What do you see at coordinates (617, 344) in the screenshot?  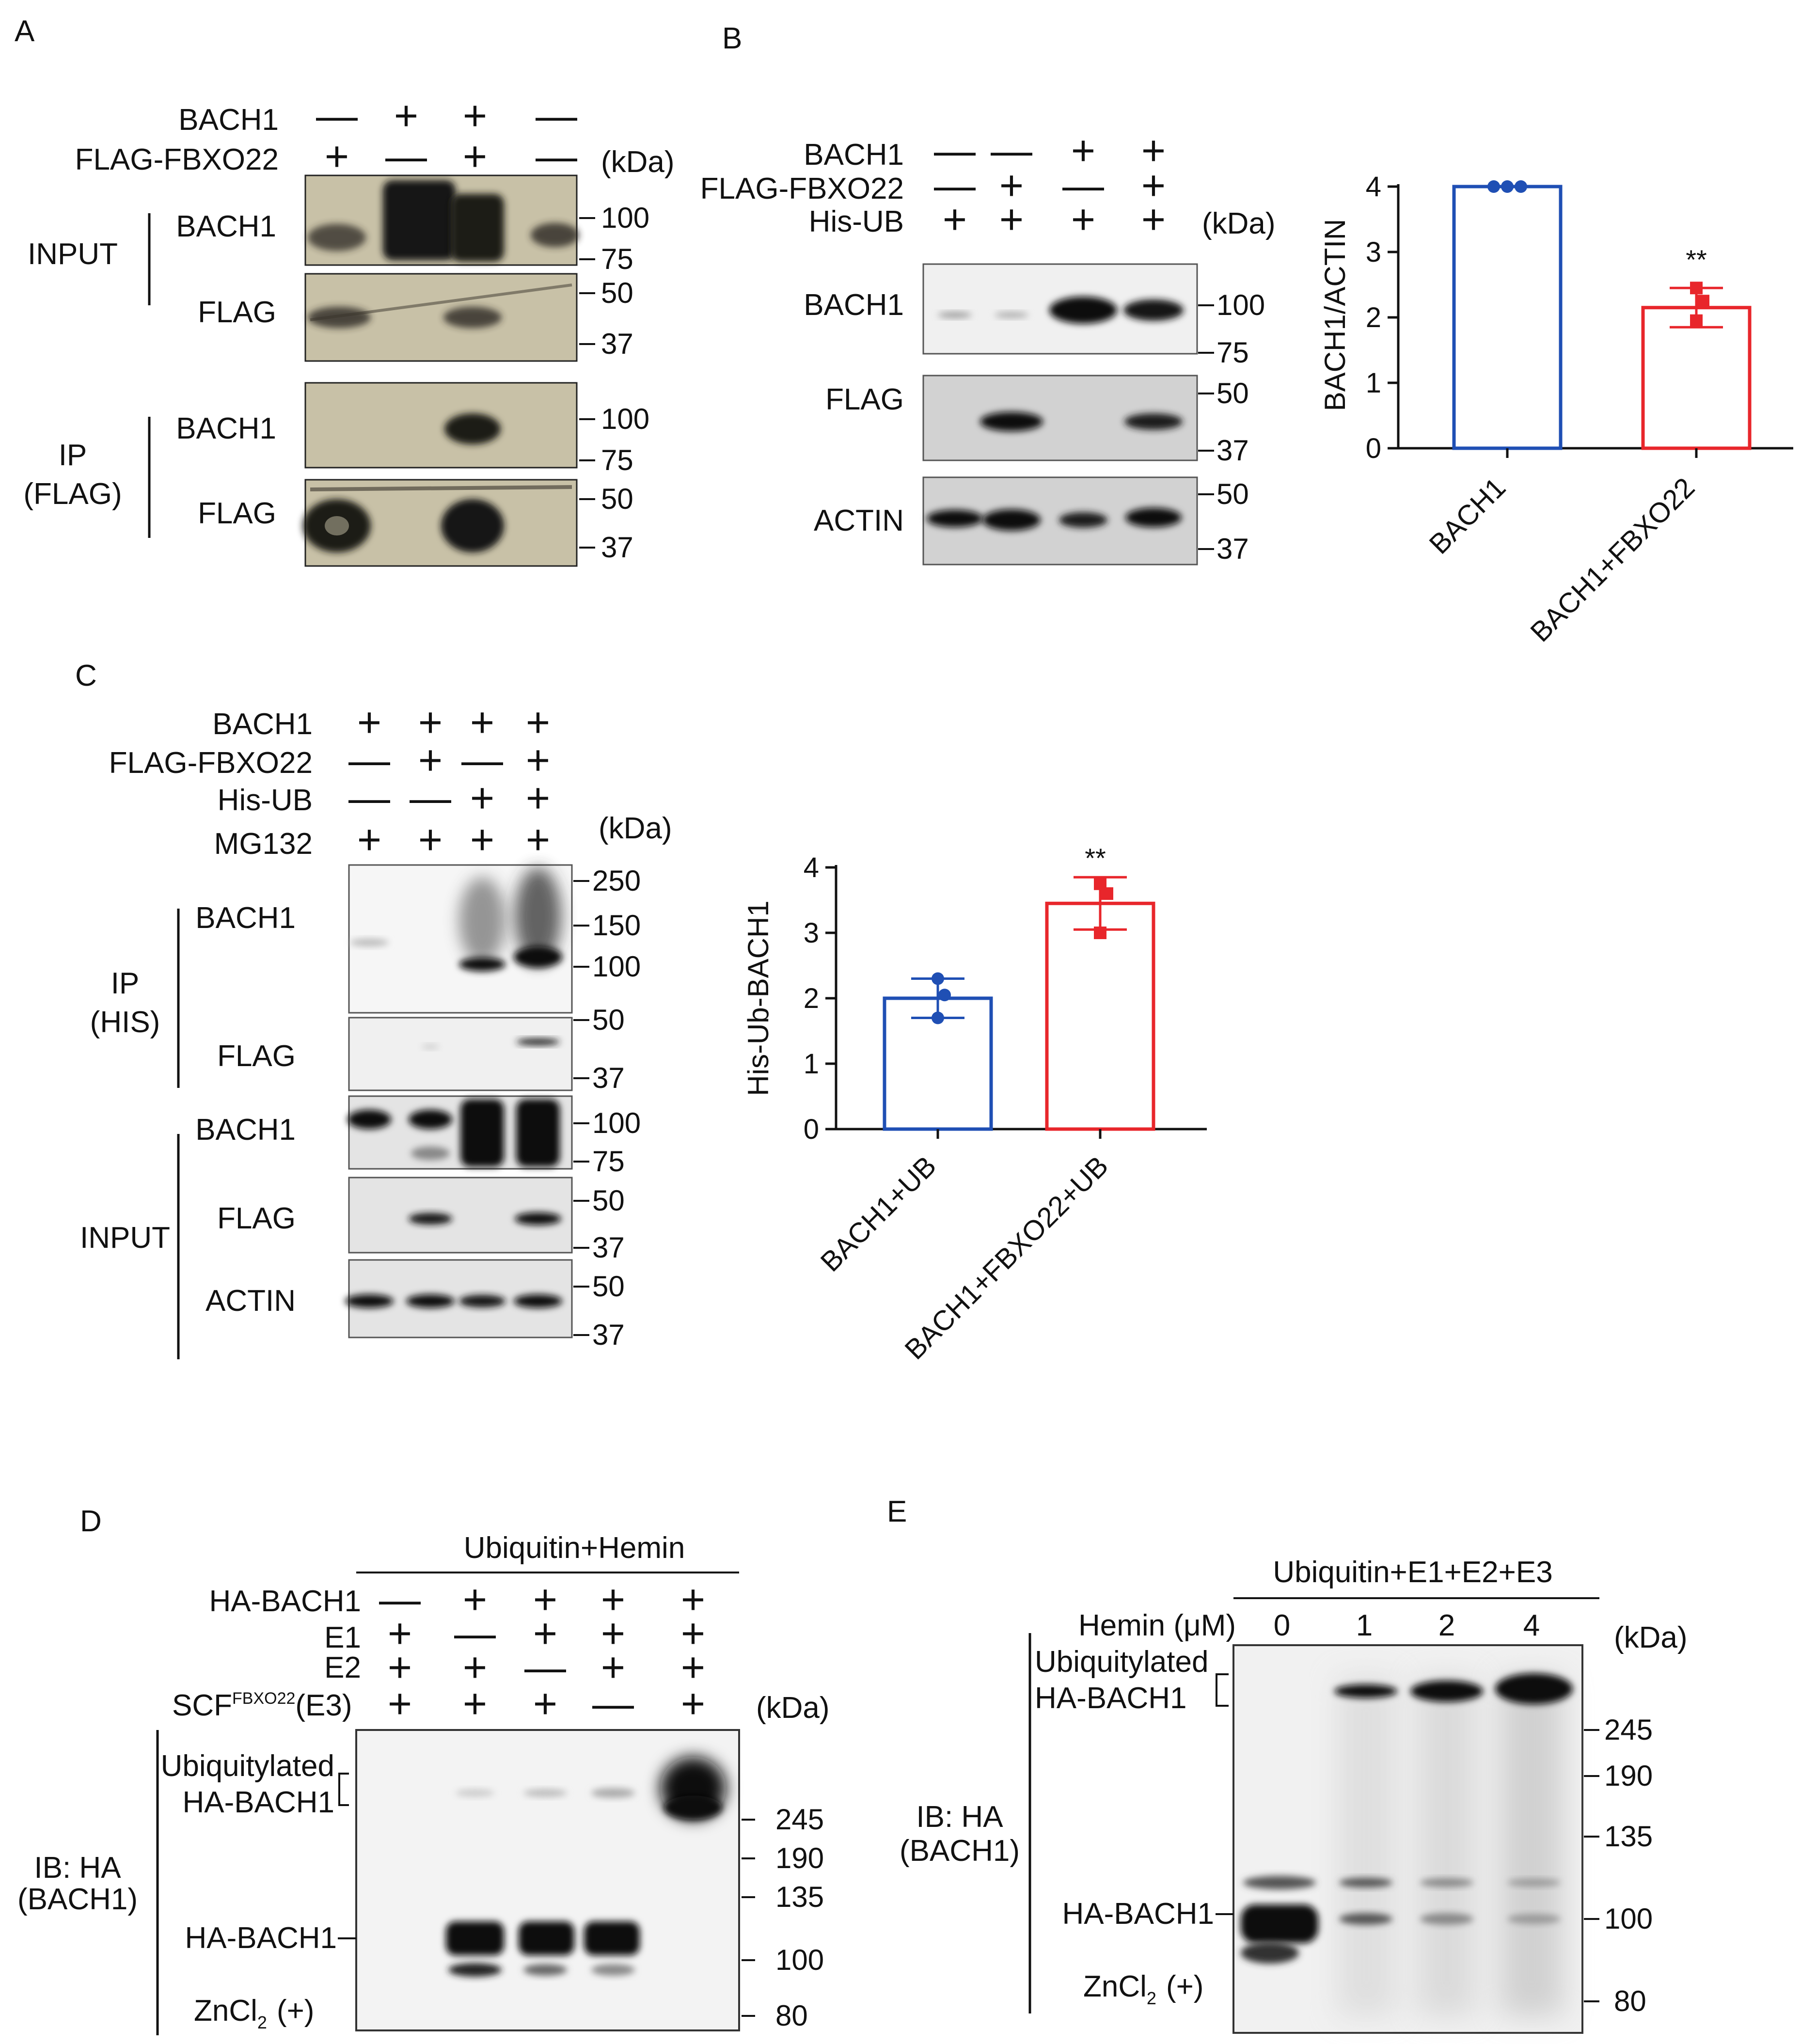 I see `panel-a-marker: 37` at bounding box center [617, 344].